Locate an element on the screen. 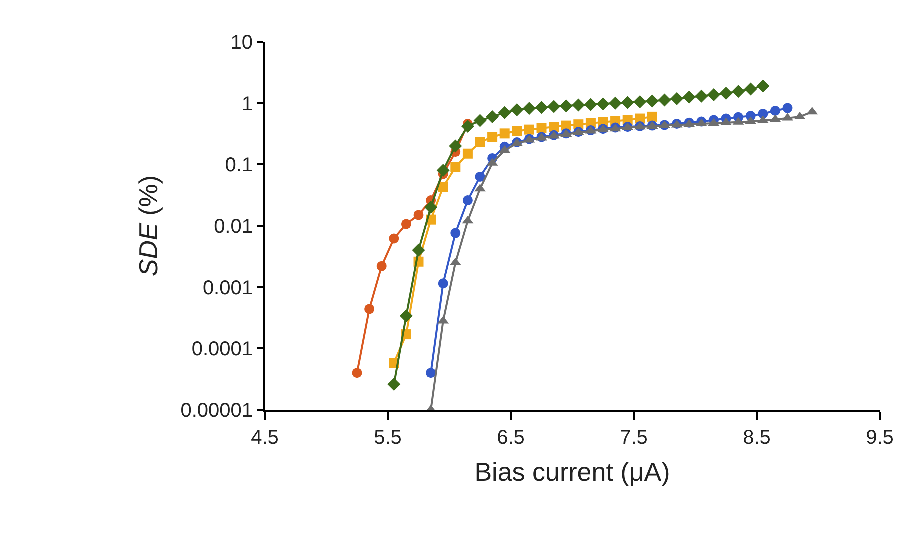 The image size is (921, 549). y-tick-label: 10 is located at coordinates (241, 43).